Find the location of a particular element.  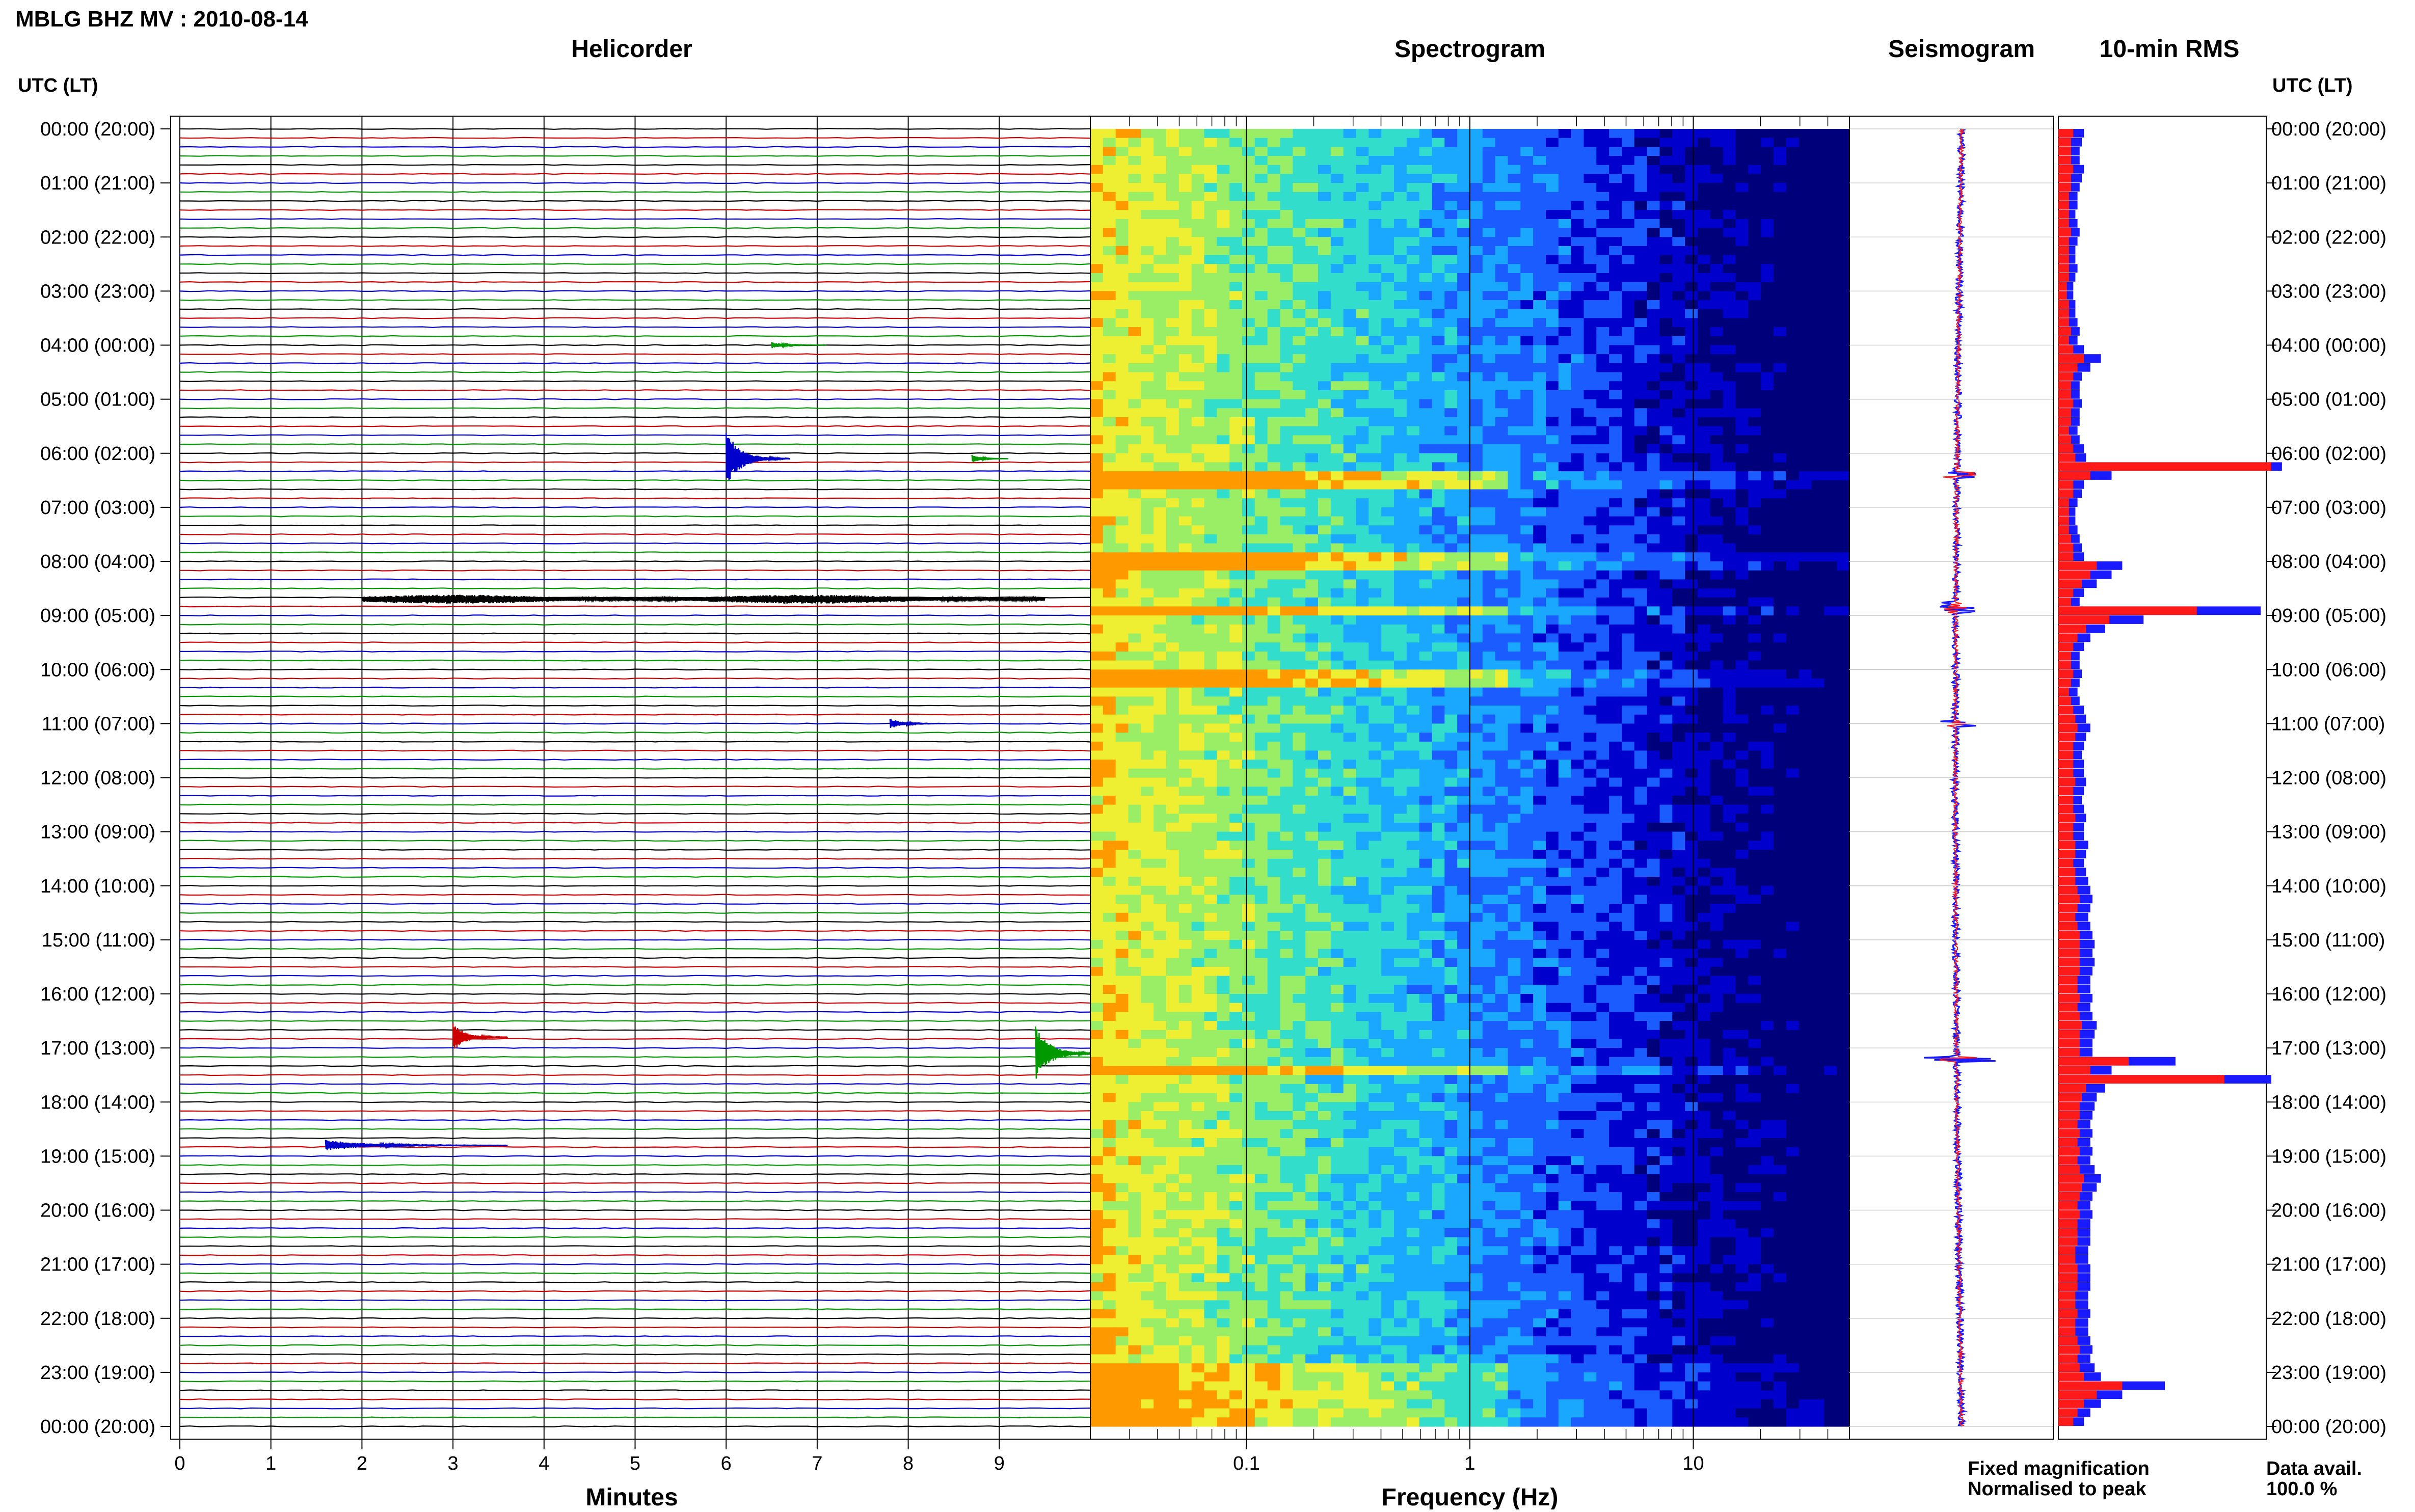

helicorder-trace is located at coordinates (635, 877).